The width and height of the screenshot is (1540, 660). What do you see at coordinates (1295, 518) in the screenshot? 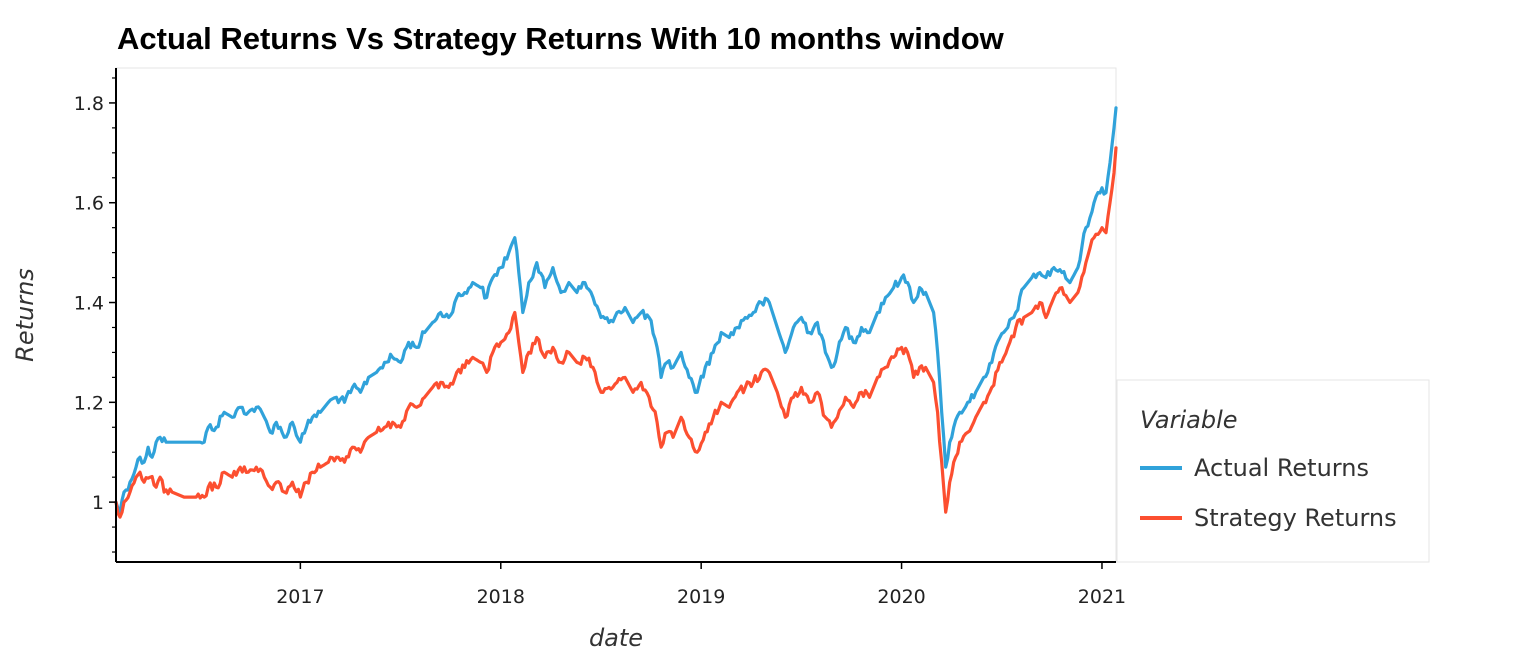
I see `legend-label-strategy-returns: Strategy Returns` at bounding box center [1295, 518].